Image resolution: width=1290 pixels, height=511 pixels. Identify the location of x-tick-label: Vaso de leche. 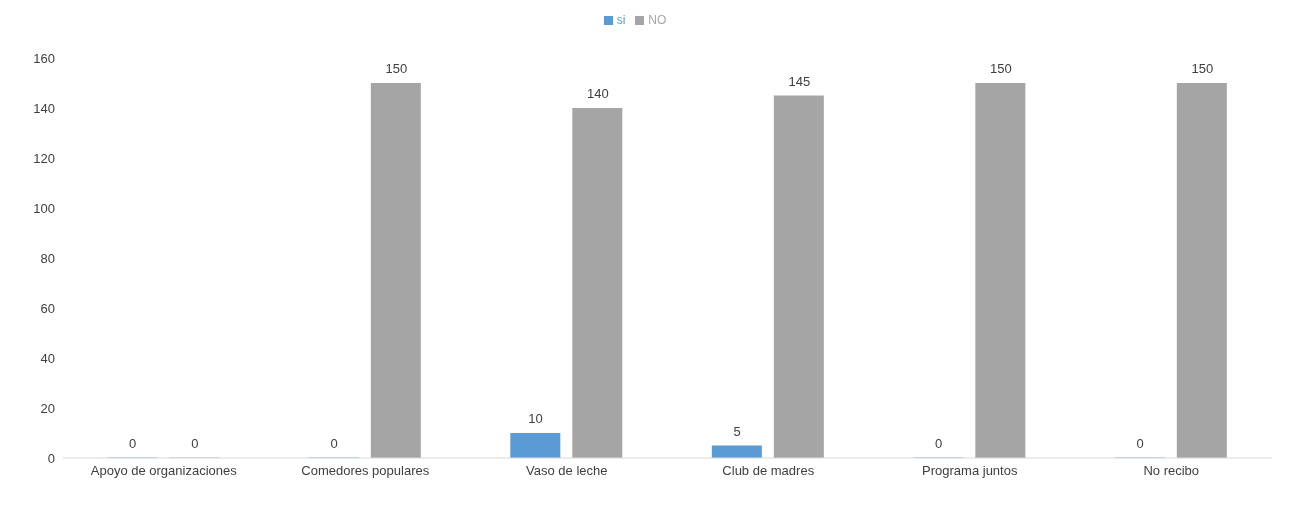
(567, 471).